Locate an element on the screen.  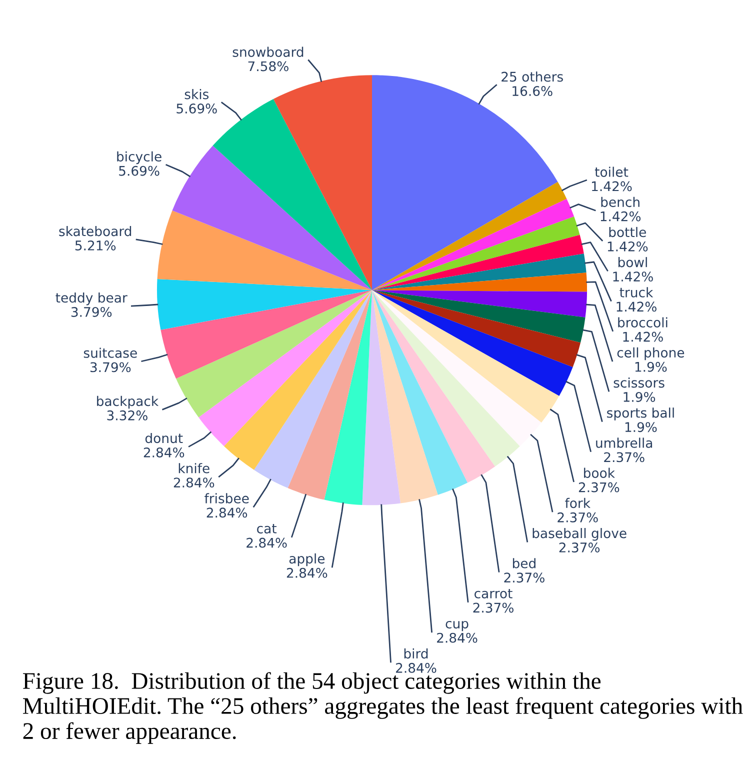
slice-label: donut is located at coordinates (164, 438).